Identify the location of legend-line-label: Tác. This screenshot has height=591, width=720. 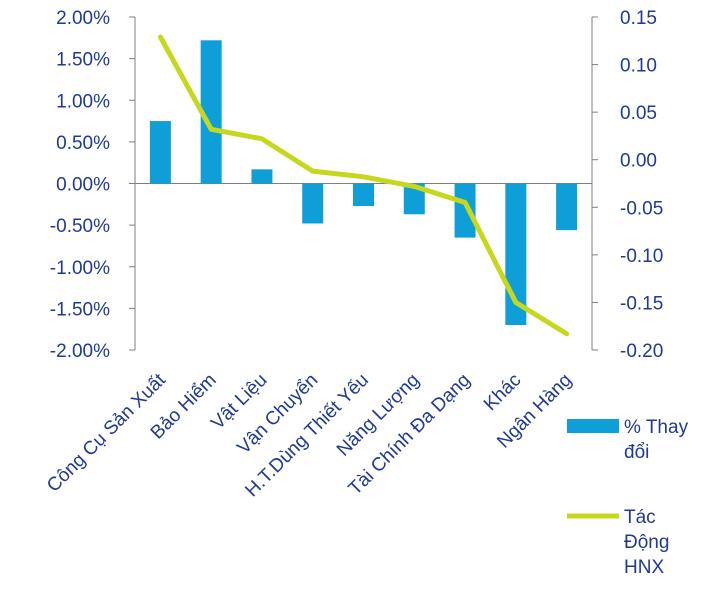
(640, 517).